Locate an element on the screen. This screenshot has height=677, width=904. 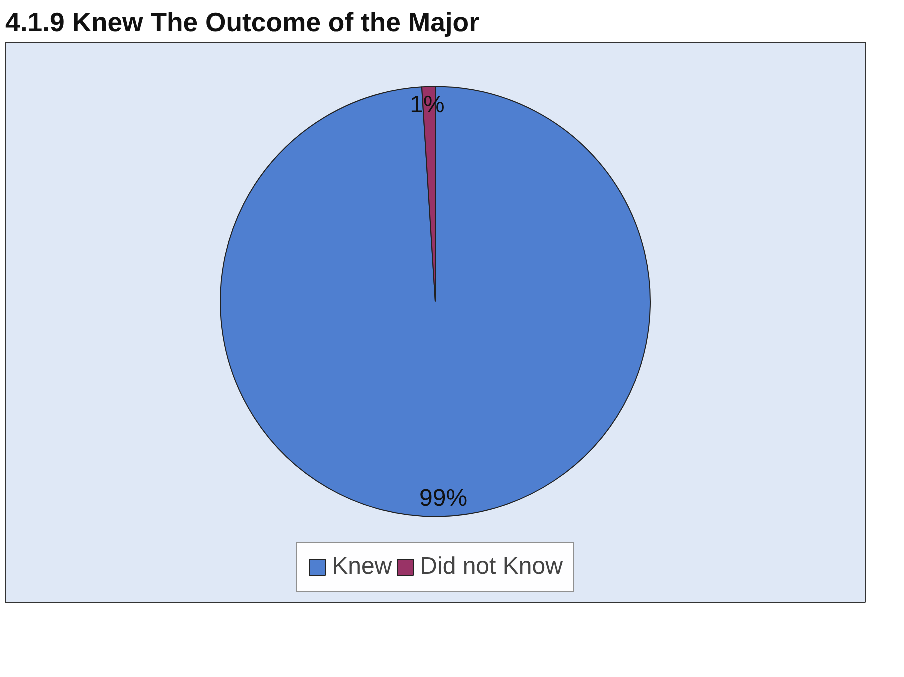
legend-label: Knew is located at coordinates (362, 567).